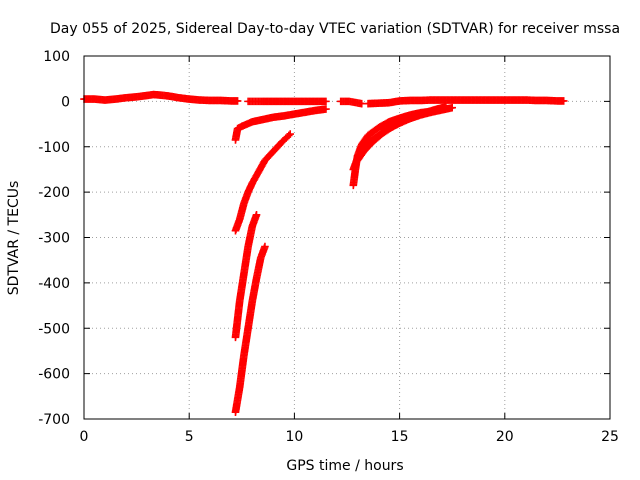  What do you see at coordinates (189, 437) in the screenshot?
I see `x-tick-label: 5` at bounding box center [189, 437].